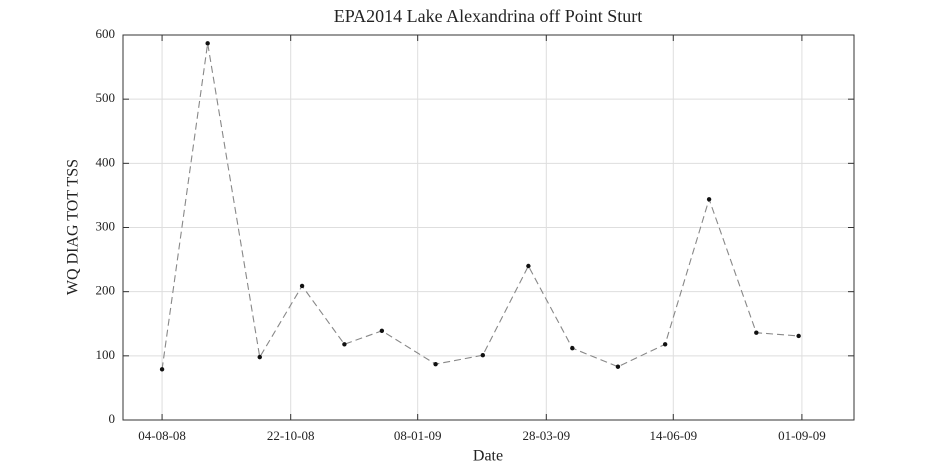  What do you see at coordinates (546, 435) in the screenshot?
I see `x-tick-label: 28-03-09` at bounding box center [546, 435].